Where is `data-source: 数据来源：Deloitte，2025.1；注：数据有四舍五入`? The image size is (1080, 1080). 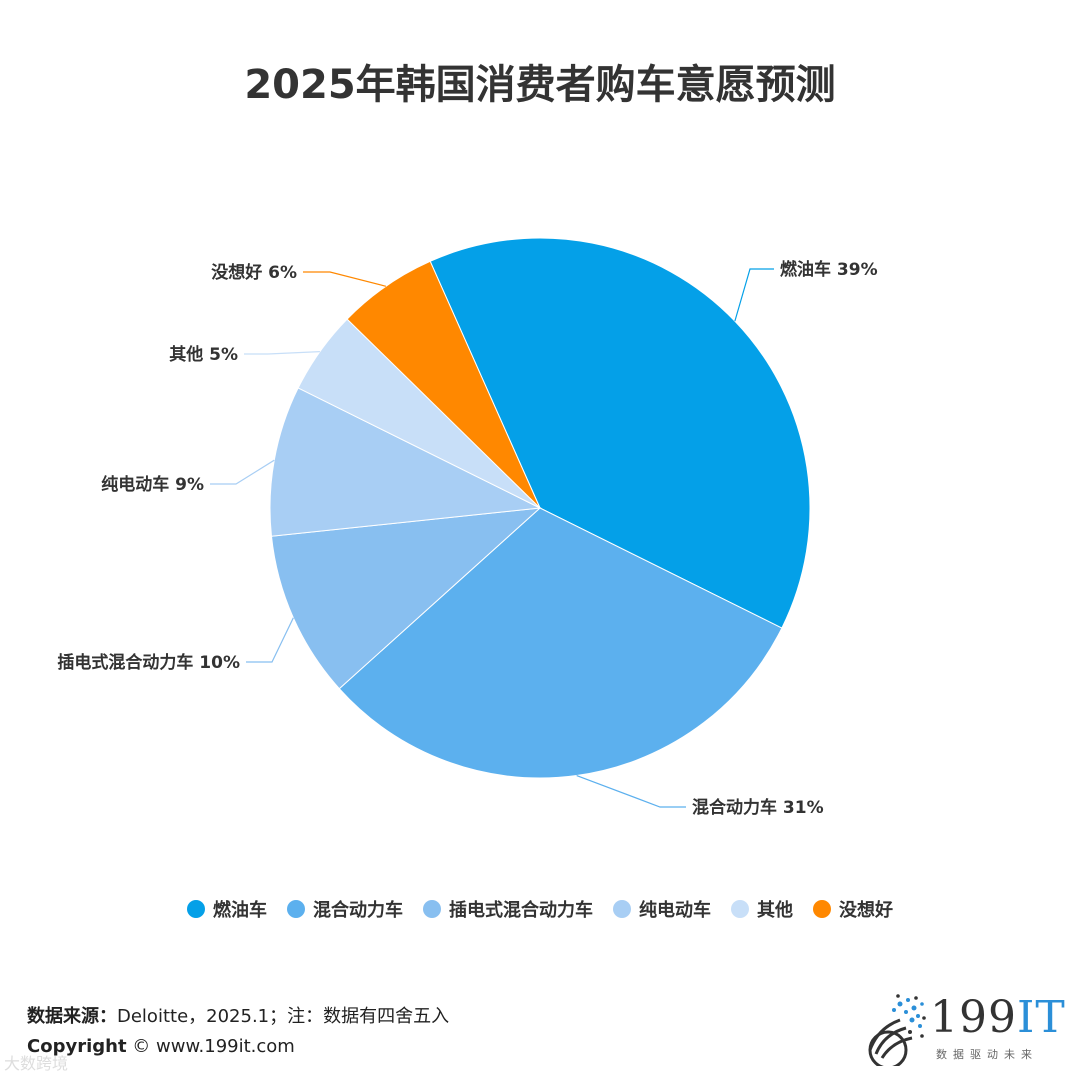 data-source: 数据来源：Deloitte，2025.1；注：数据有四舍五入 is located at coordinates (238, 1015).